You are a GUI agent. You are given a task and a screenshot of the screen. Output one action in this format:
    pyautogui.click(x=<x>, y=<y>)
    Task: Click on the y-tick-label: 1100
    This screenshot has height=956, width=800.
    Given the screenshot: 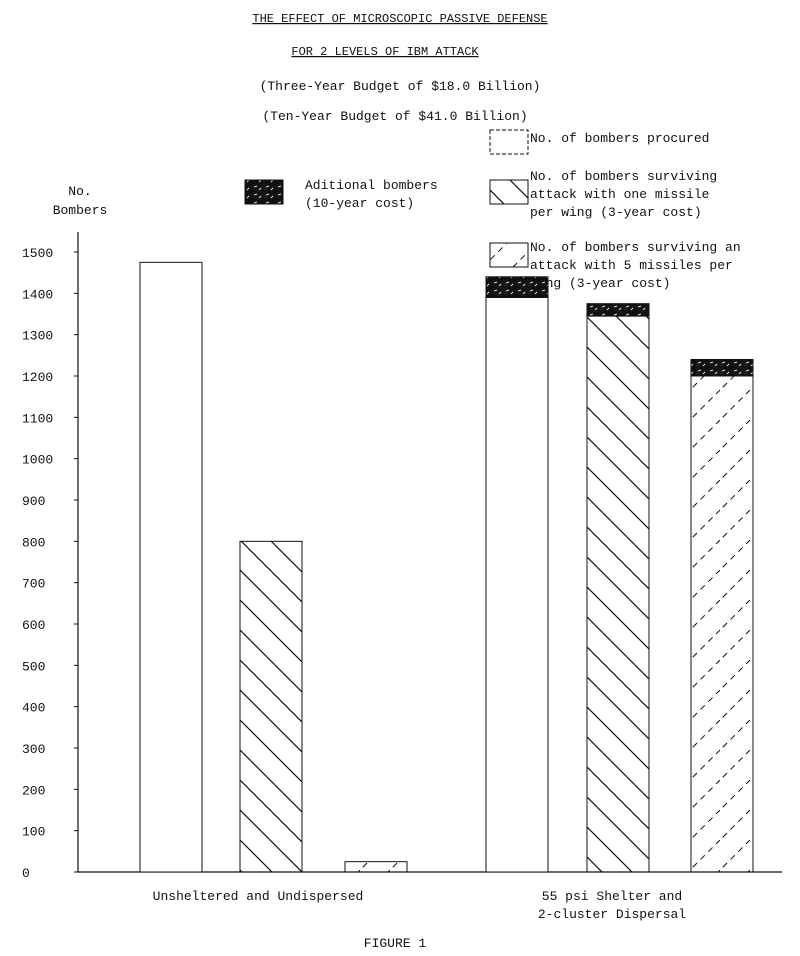 What is the action you would take?
    pyautogui.click(x=37, y=418)
    